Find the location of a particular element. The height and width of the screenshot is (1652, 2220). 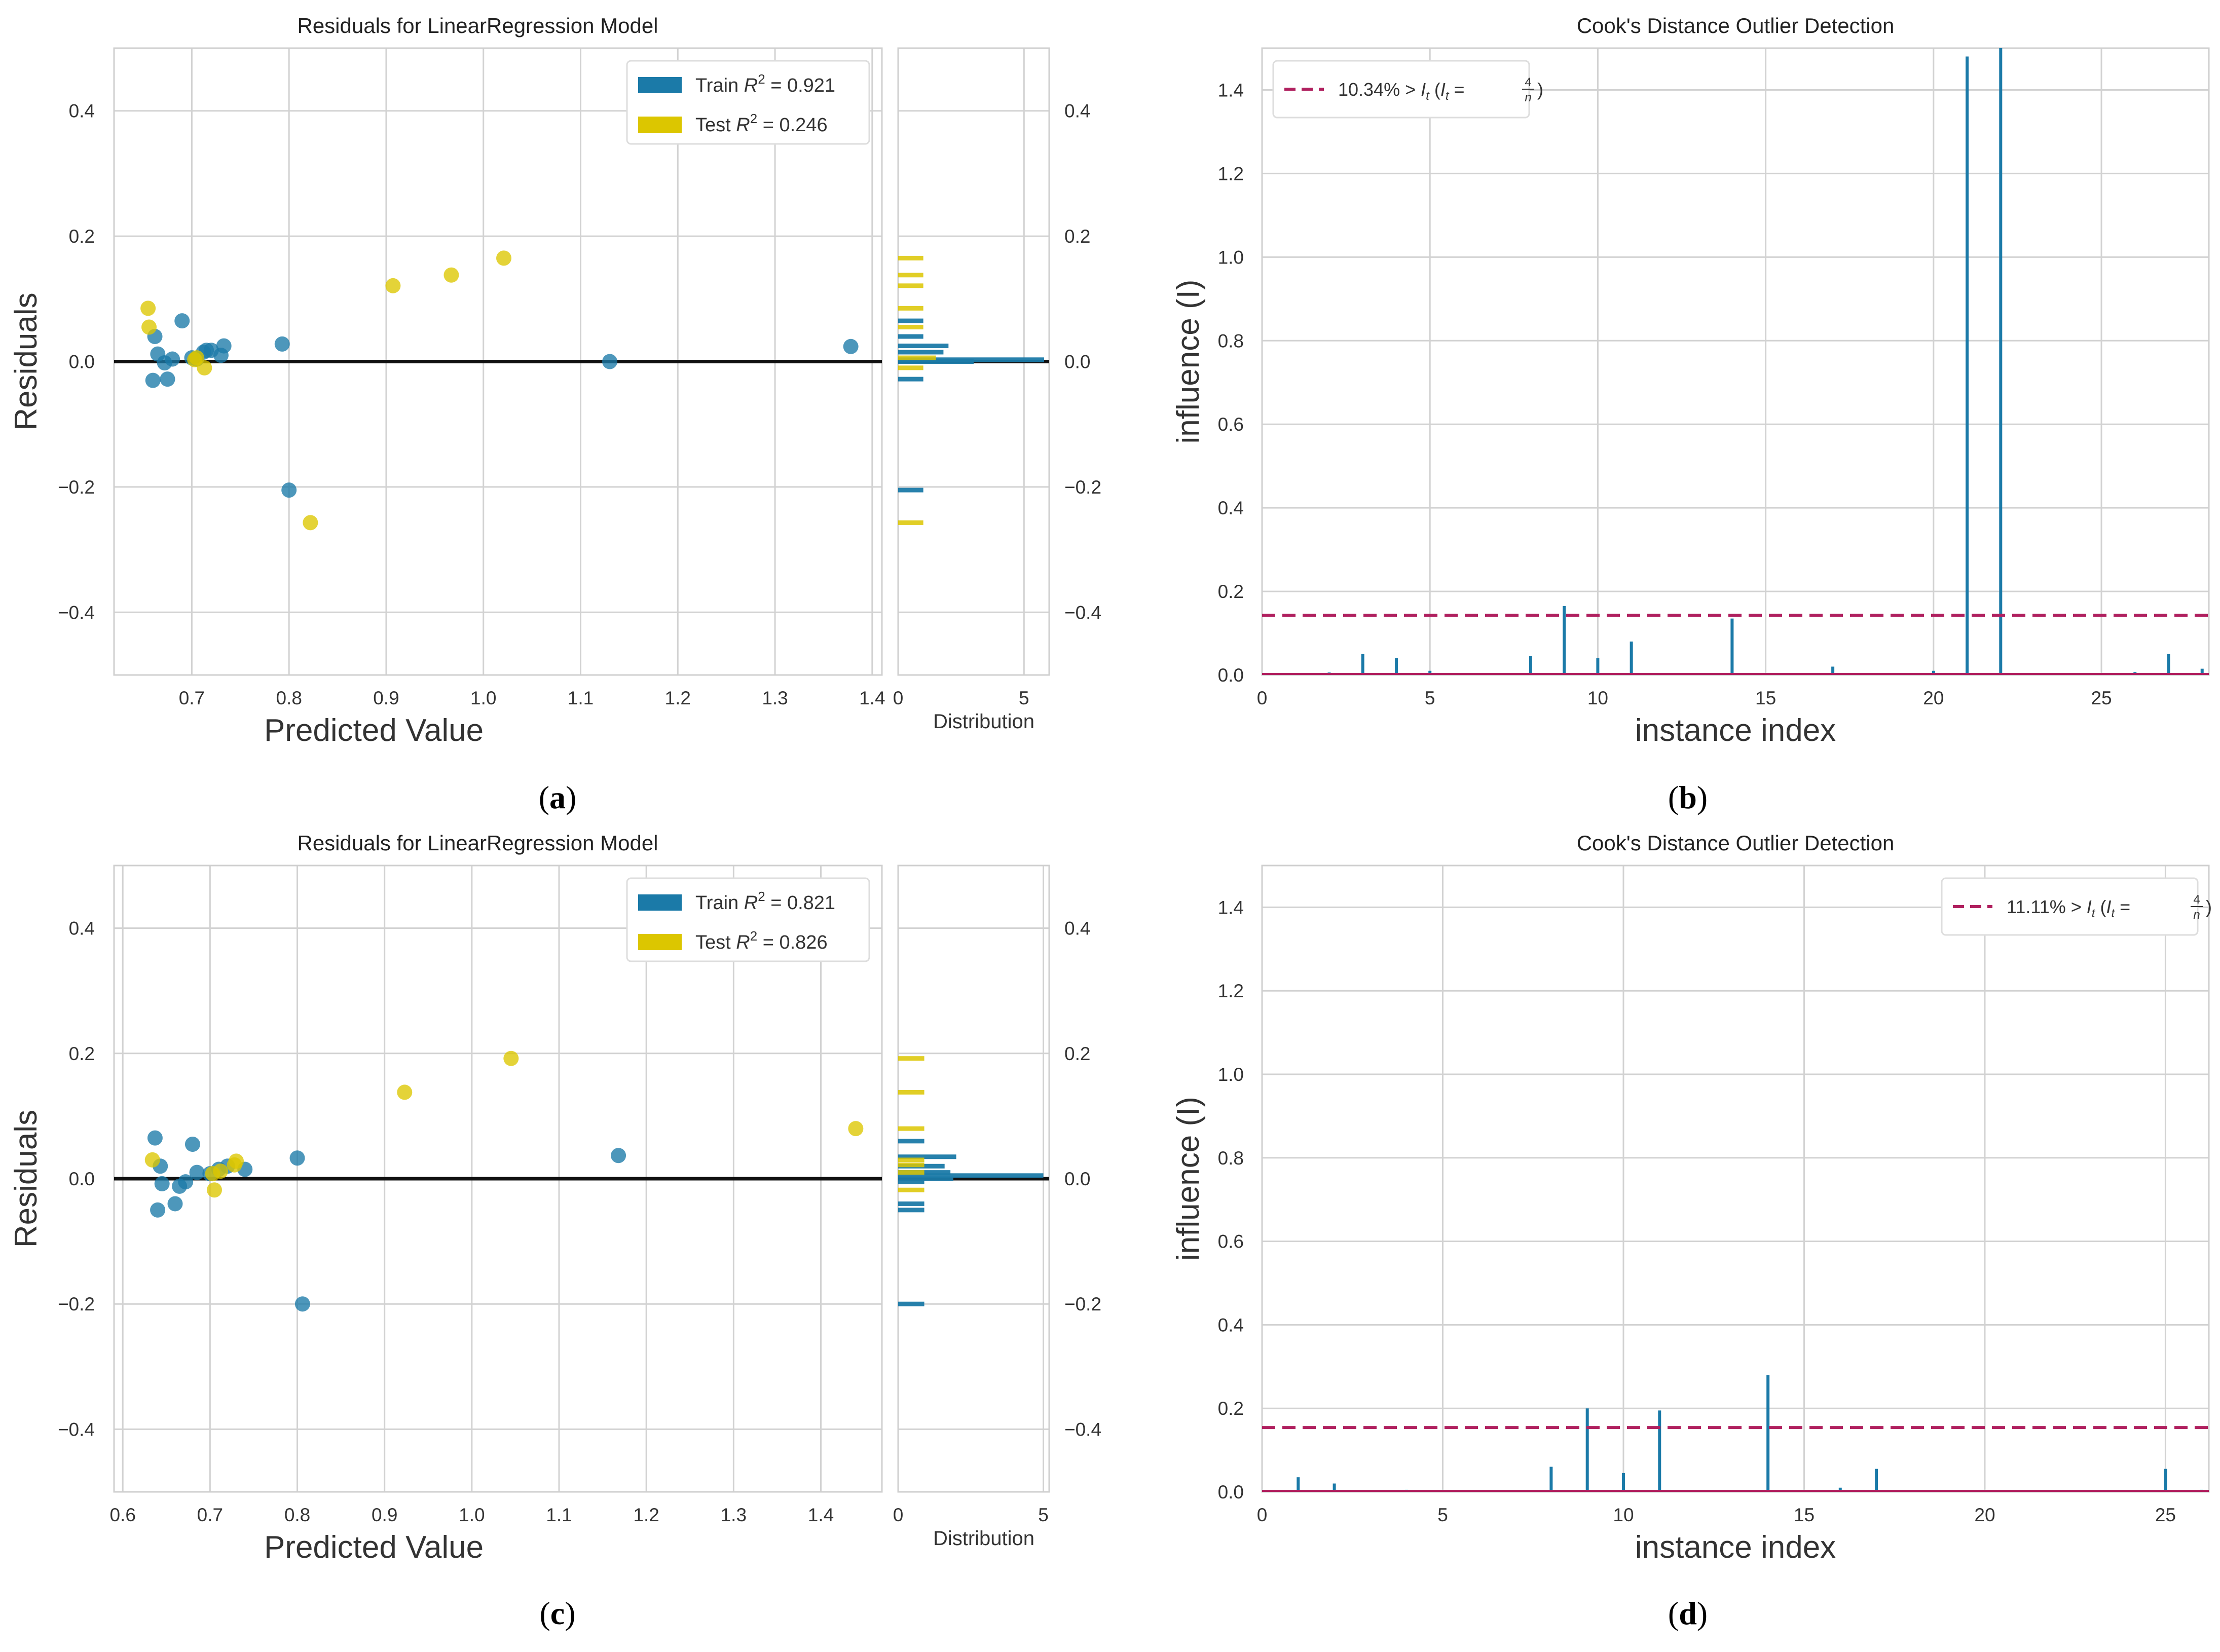

c-y-axis-label: Residuals is located at coordinates (26, 1179).